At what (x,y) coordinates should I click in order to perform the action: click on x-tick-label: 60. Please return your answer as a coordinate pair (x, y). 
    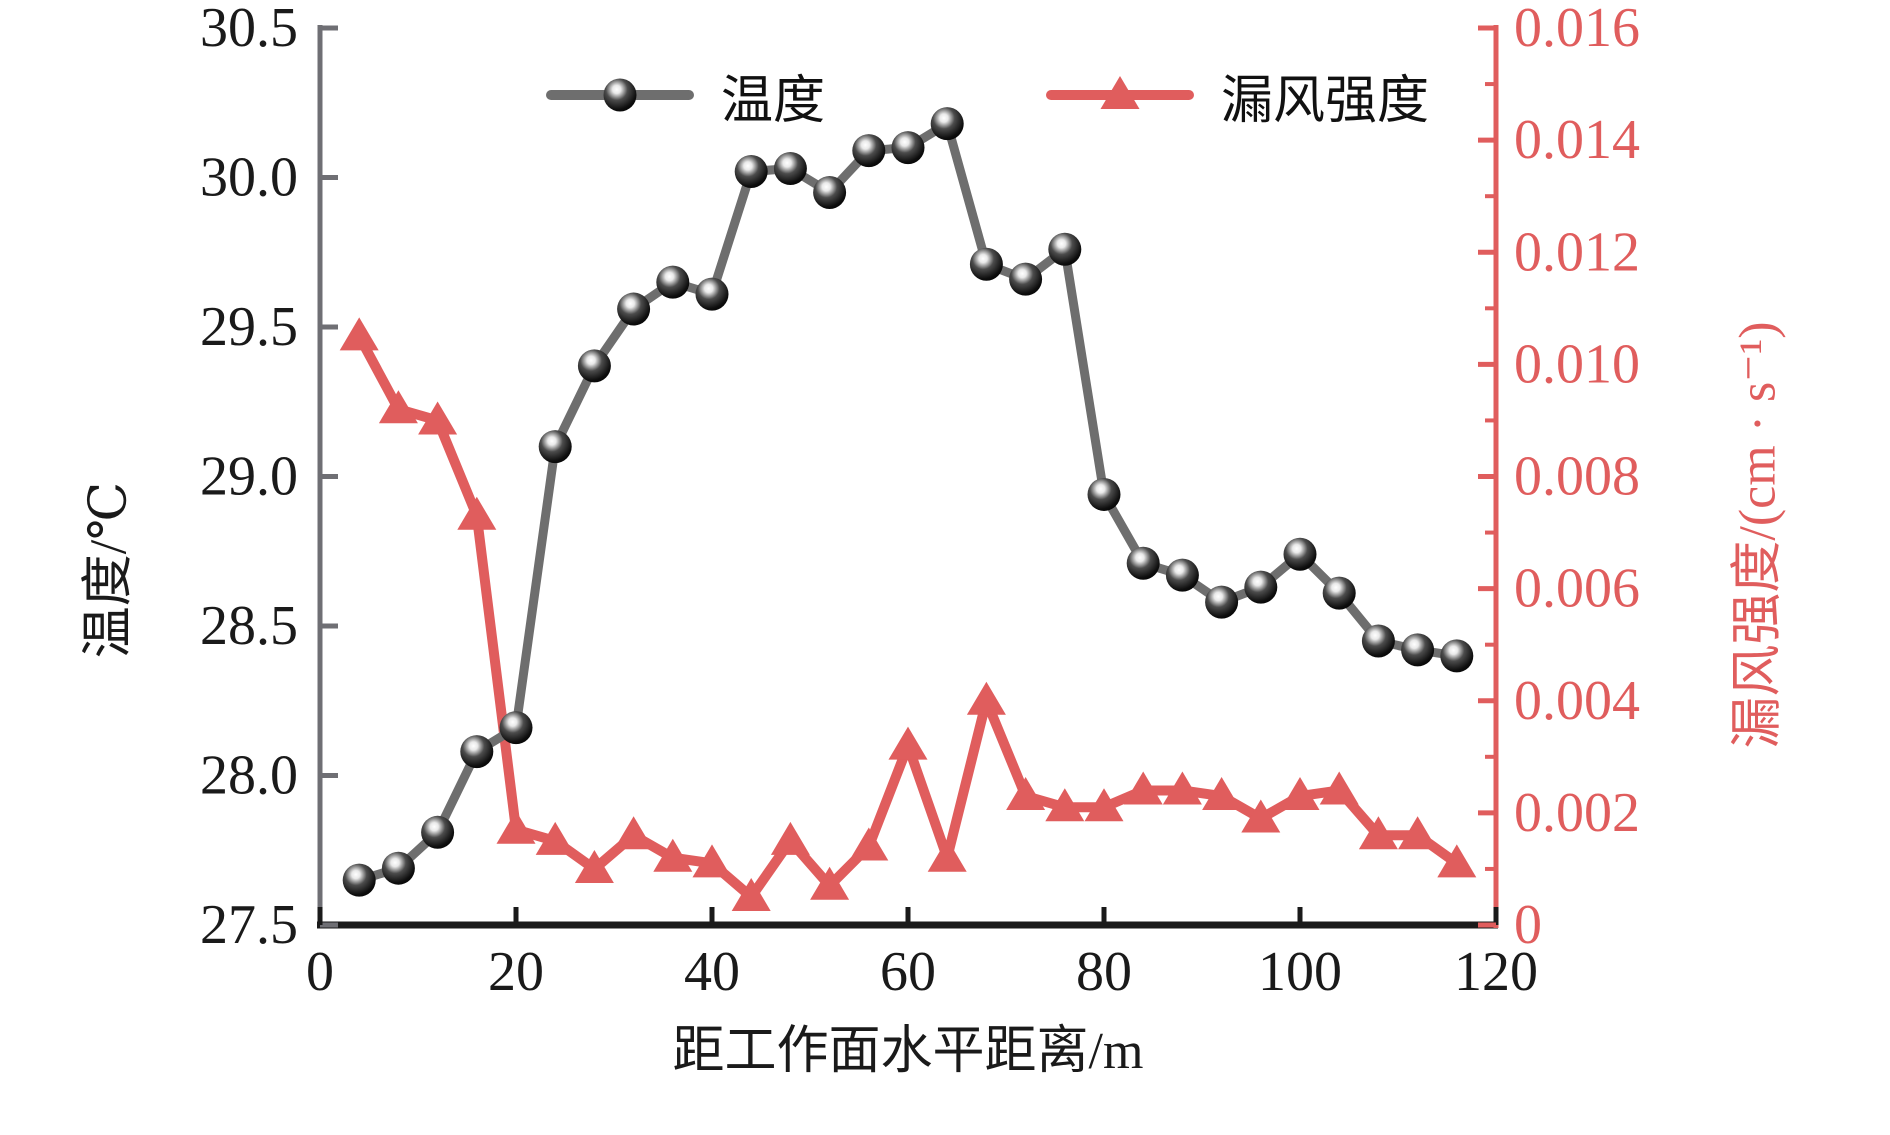
    Looking at the image, I should click on (908, 972).